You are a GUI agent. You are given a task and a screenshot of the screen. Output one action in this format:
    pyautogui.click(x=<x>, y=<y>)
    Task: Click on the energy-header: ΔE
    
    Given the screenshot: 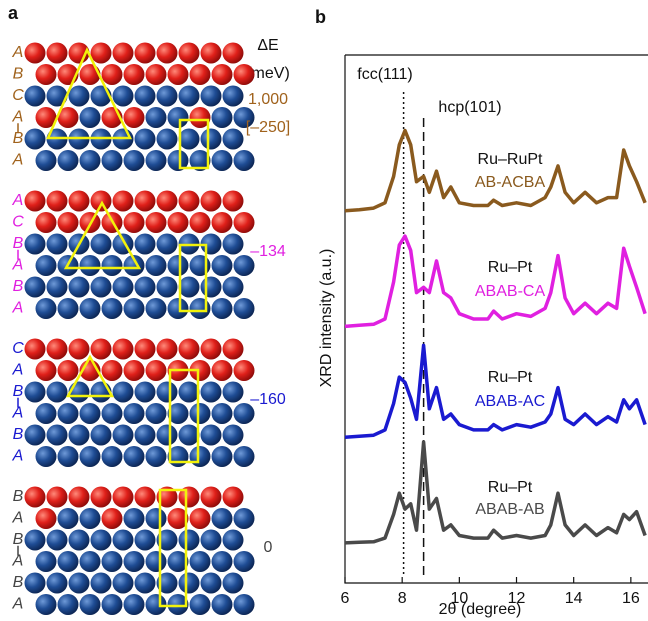 What is the action you would take?
    pyautogui.click(x=267, y=45)
    